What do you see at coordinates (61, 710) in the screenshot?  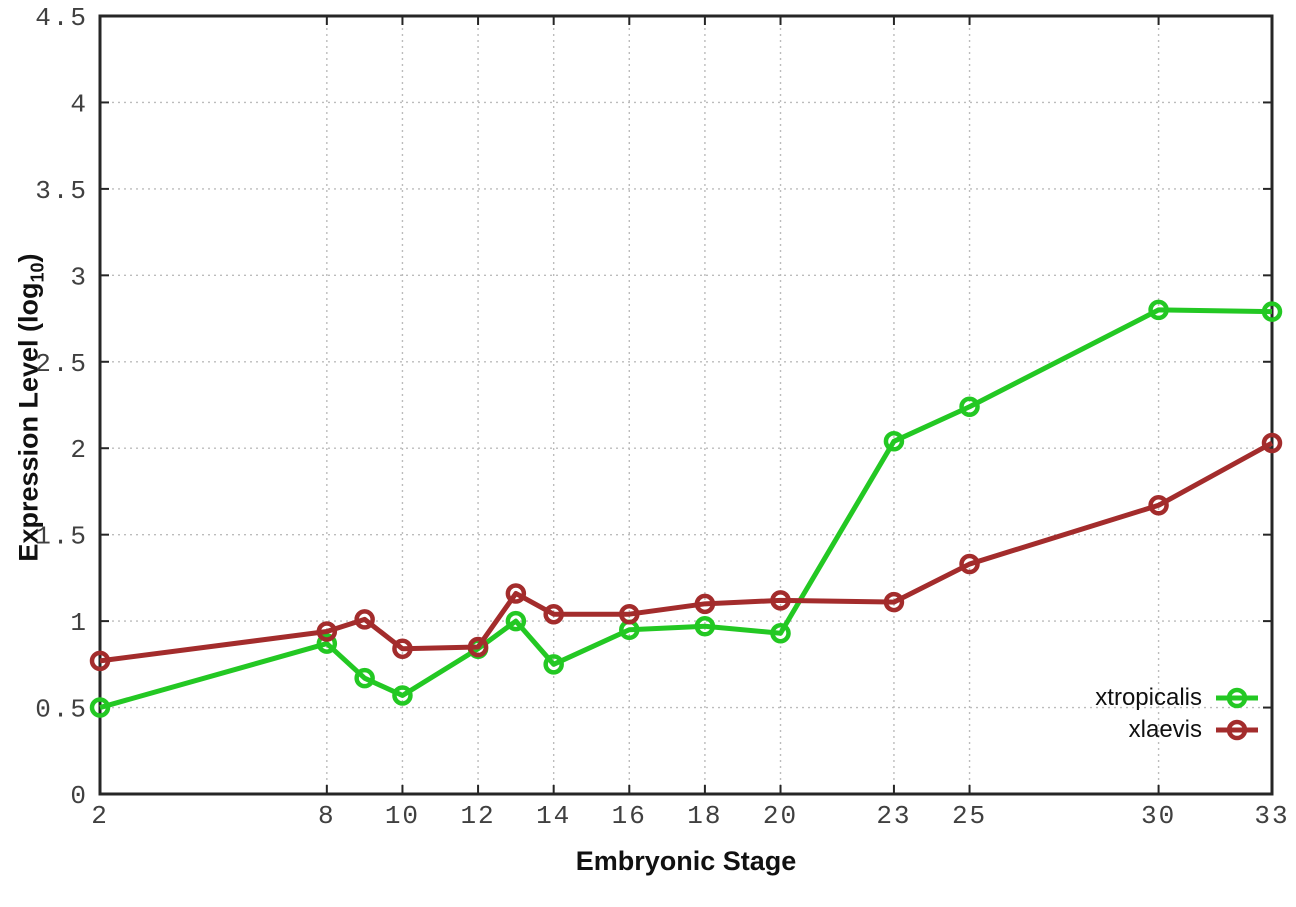 I see `svg-text: 0.5` at bounding box center [61, 710].